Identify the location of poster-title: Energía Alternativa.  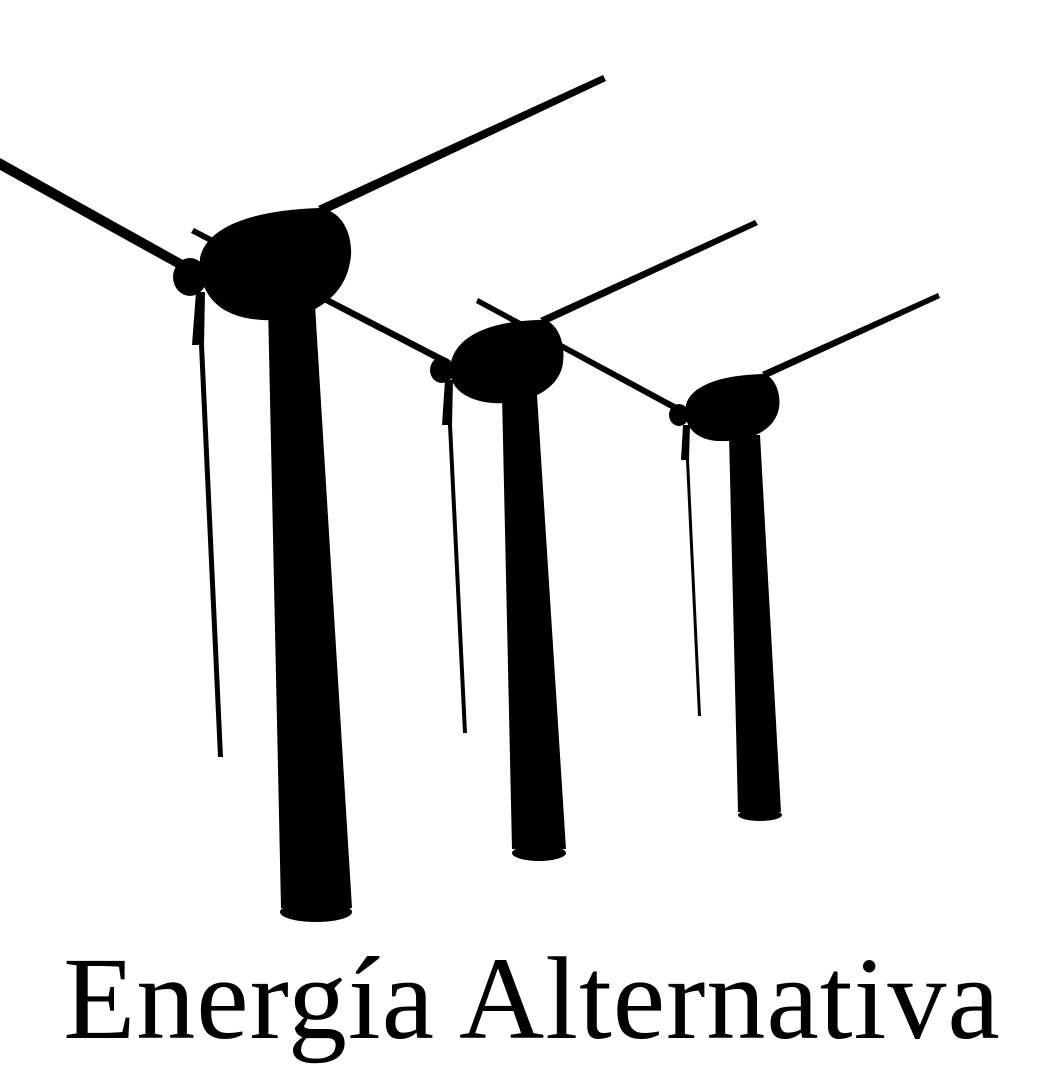
(532, 999).